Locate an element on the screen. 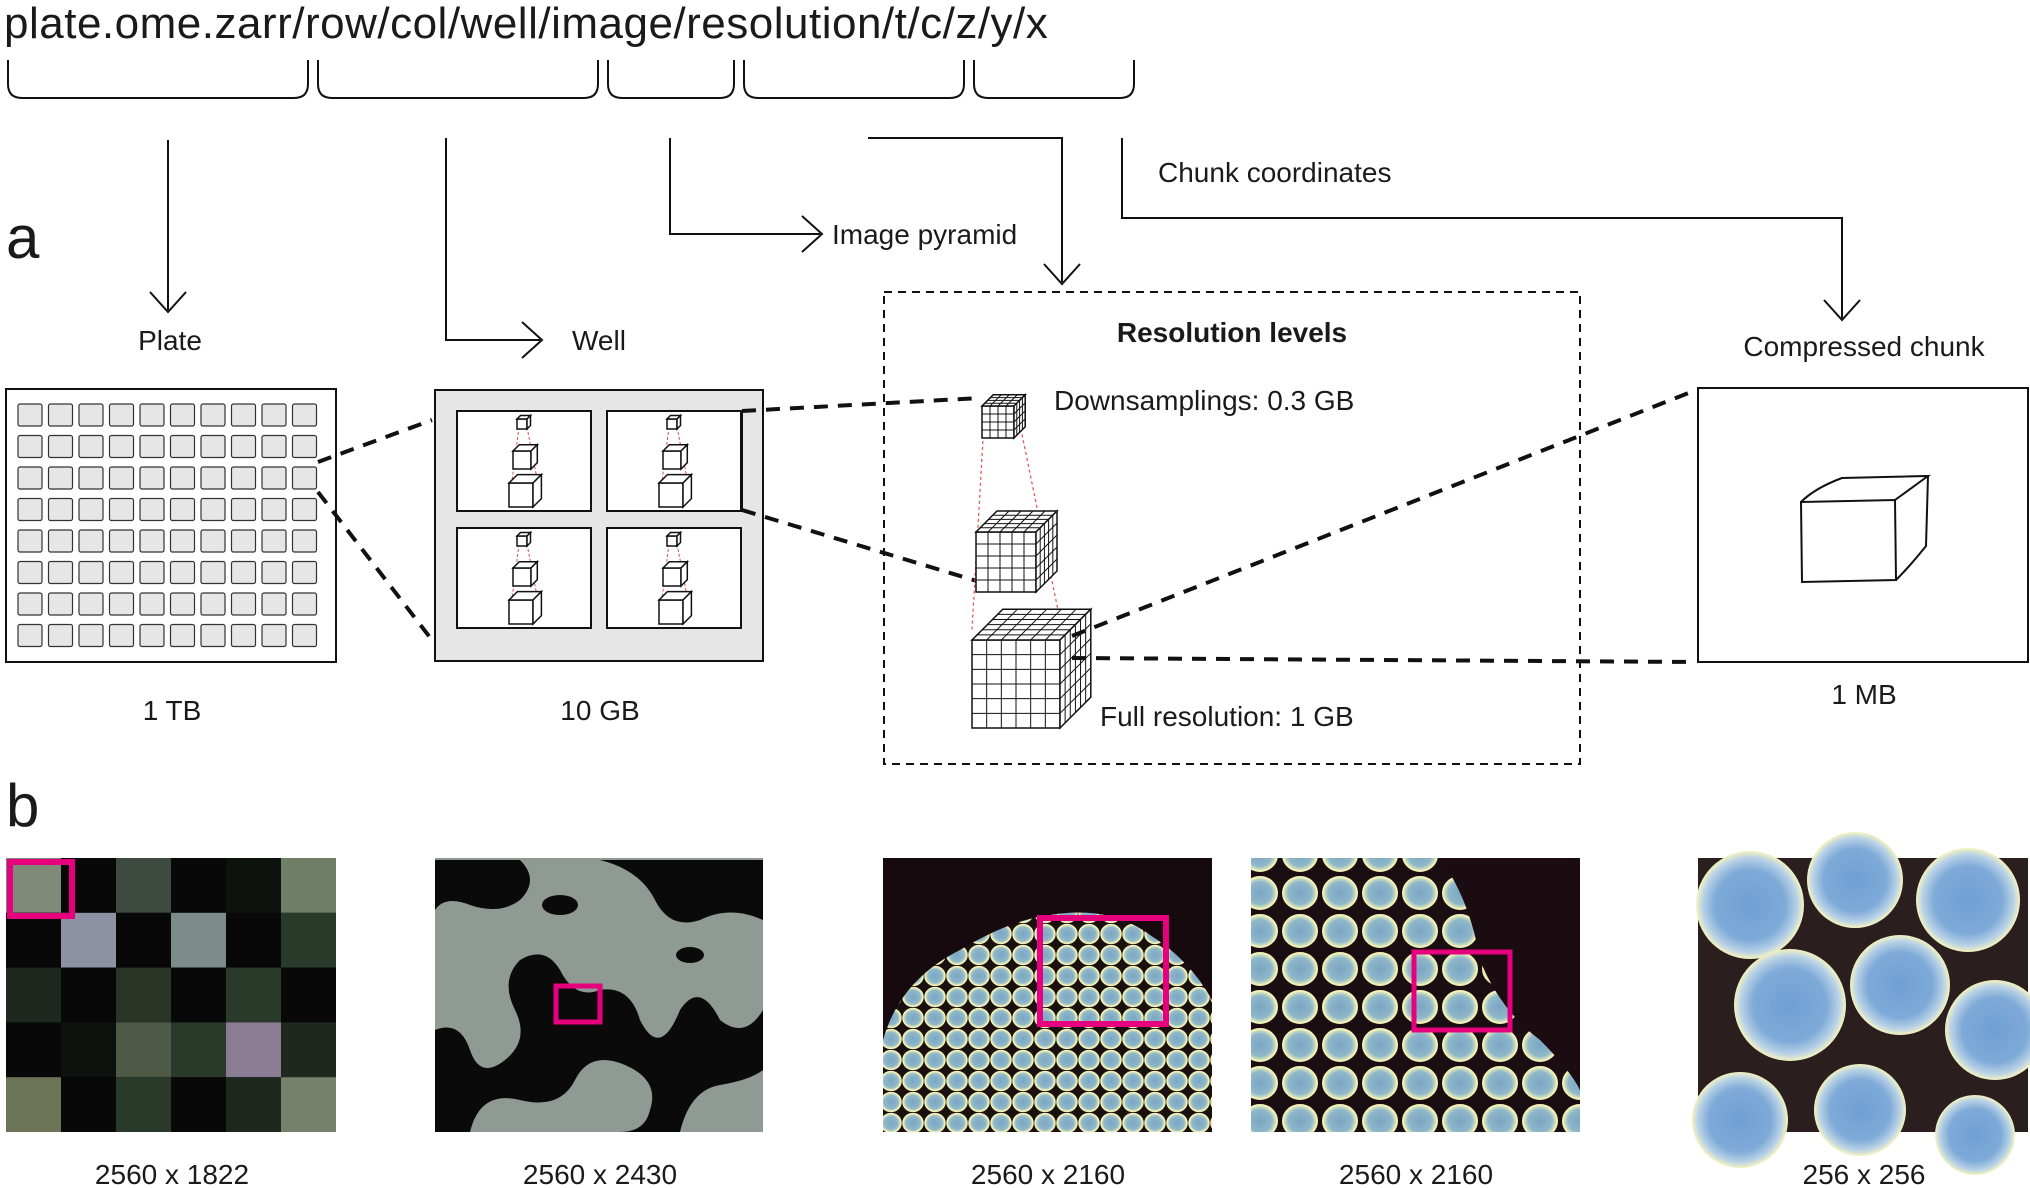 This screenshot has width=2030, height=1188. label-full-resolution: Full resolution: 1 GB is located at coordinates (1227, 716).